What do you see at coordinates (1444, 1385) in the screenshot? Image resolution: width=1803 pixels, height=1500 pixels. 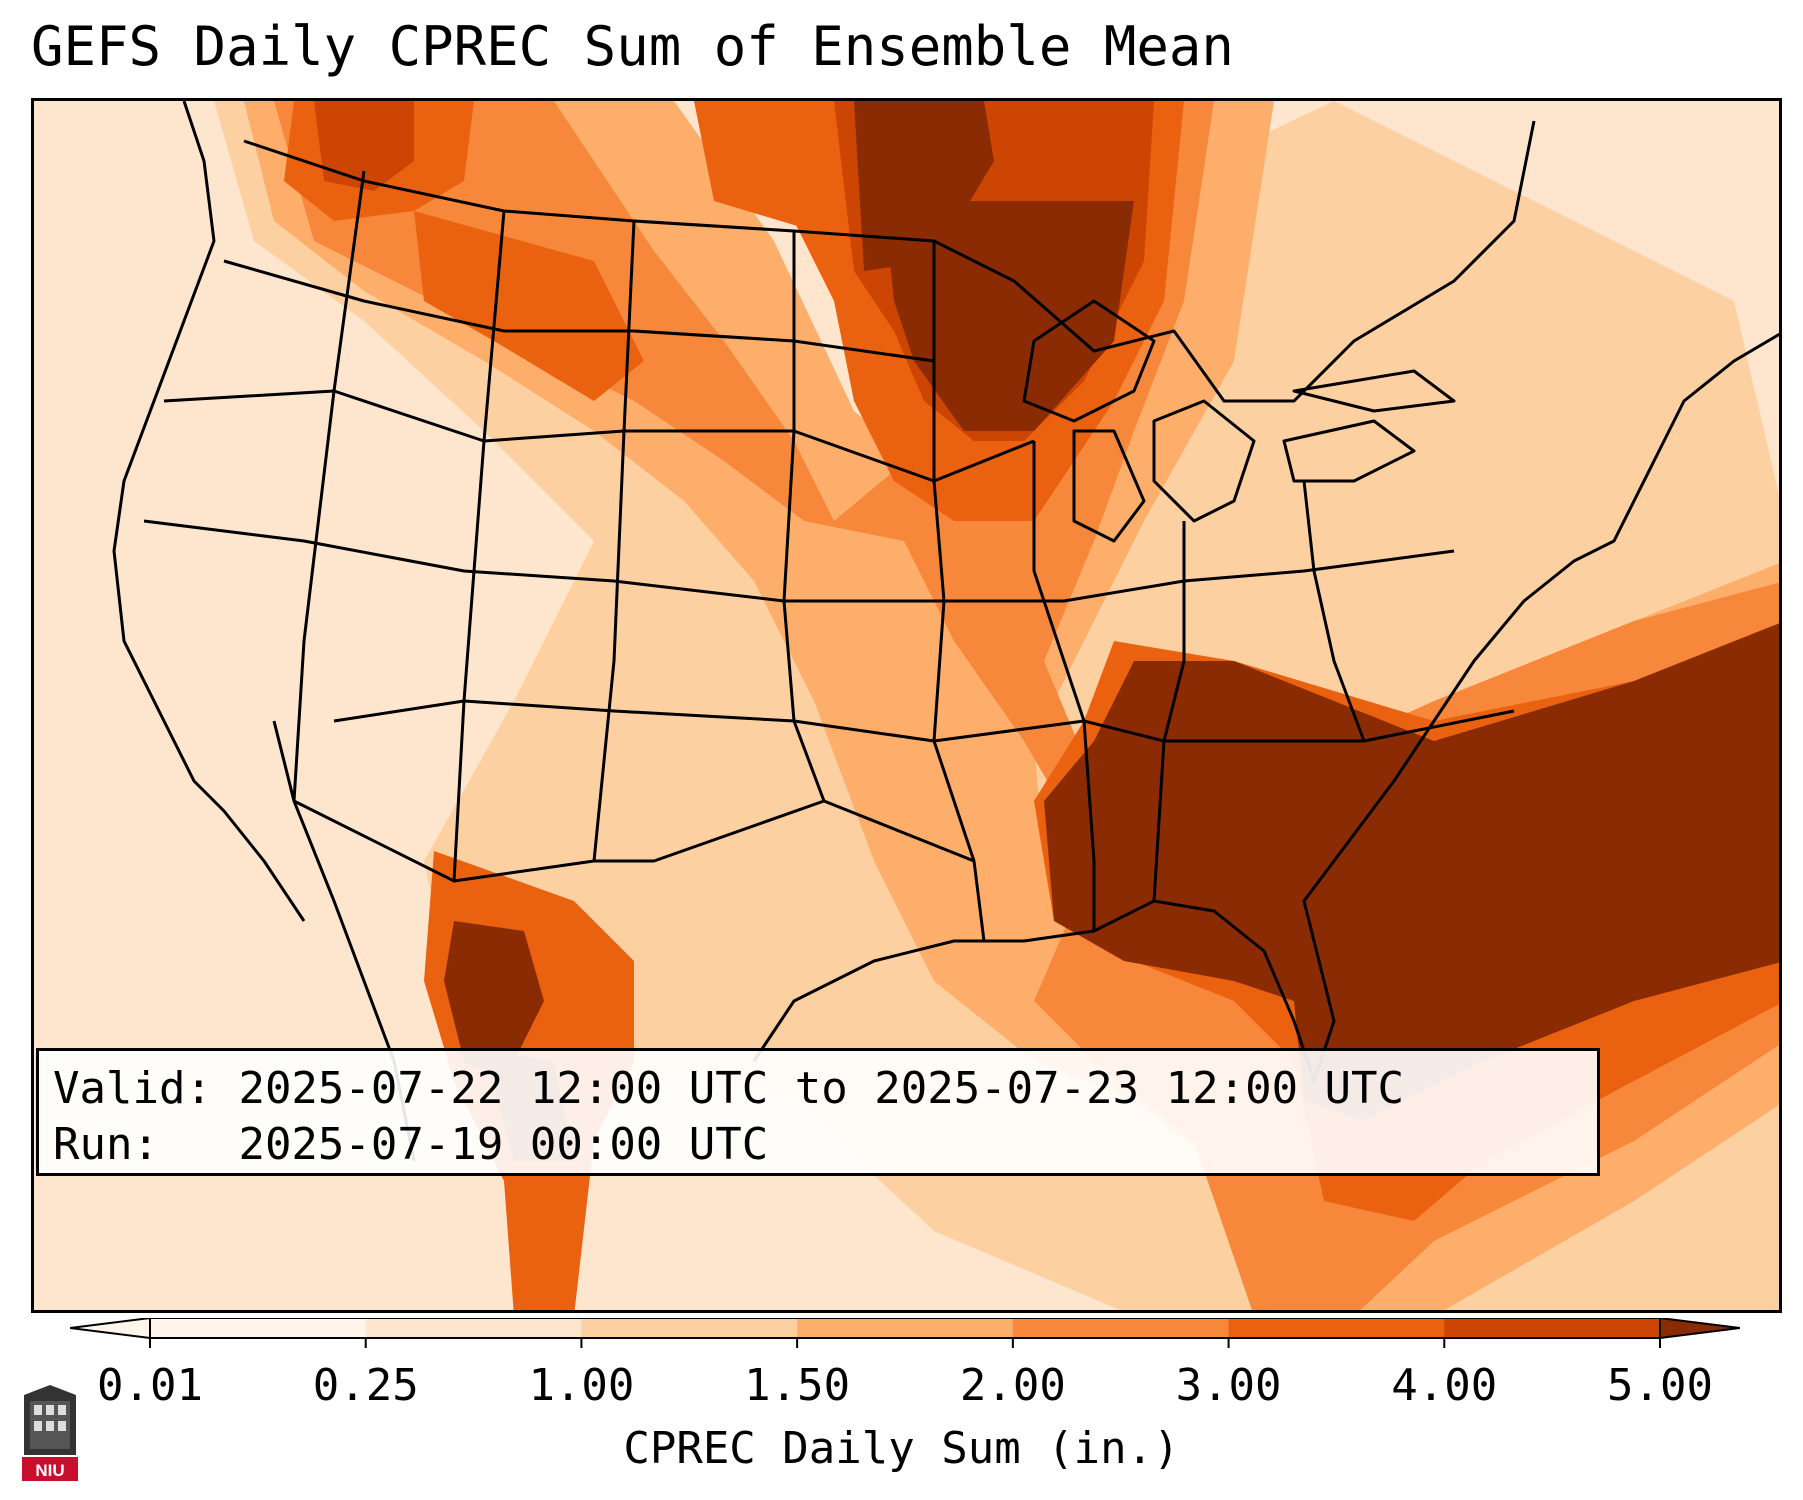 I see `colorbar-tick-label: 4.00` at bounding box center [1444, 1385].